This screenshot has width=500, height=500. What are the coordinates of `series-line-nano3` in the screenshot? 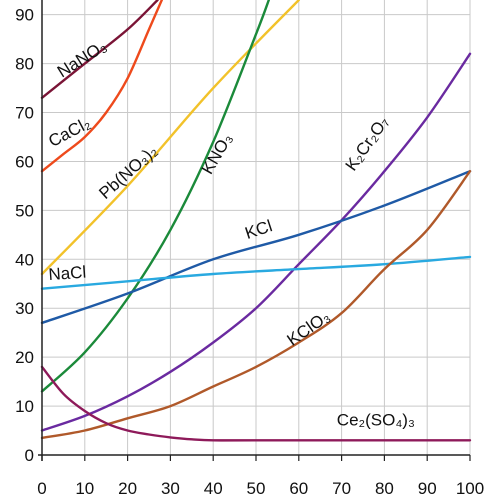 It's located at (99, 49).